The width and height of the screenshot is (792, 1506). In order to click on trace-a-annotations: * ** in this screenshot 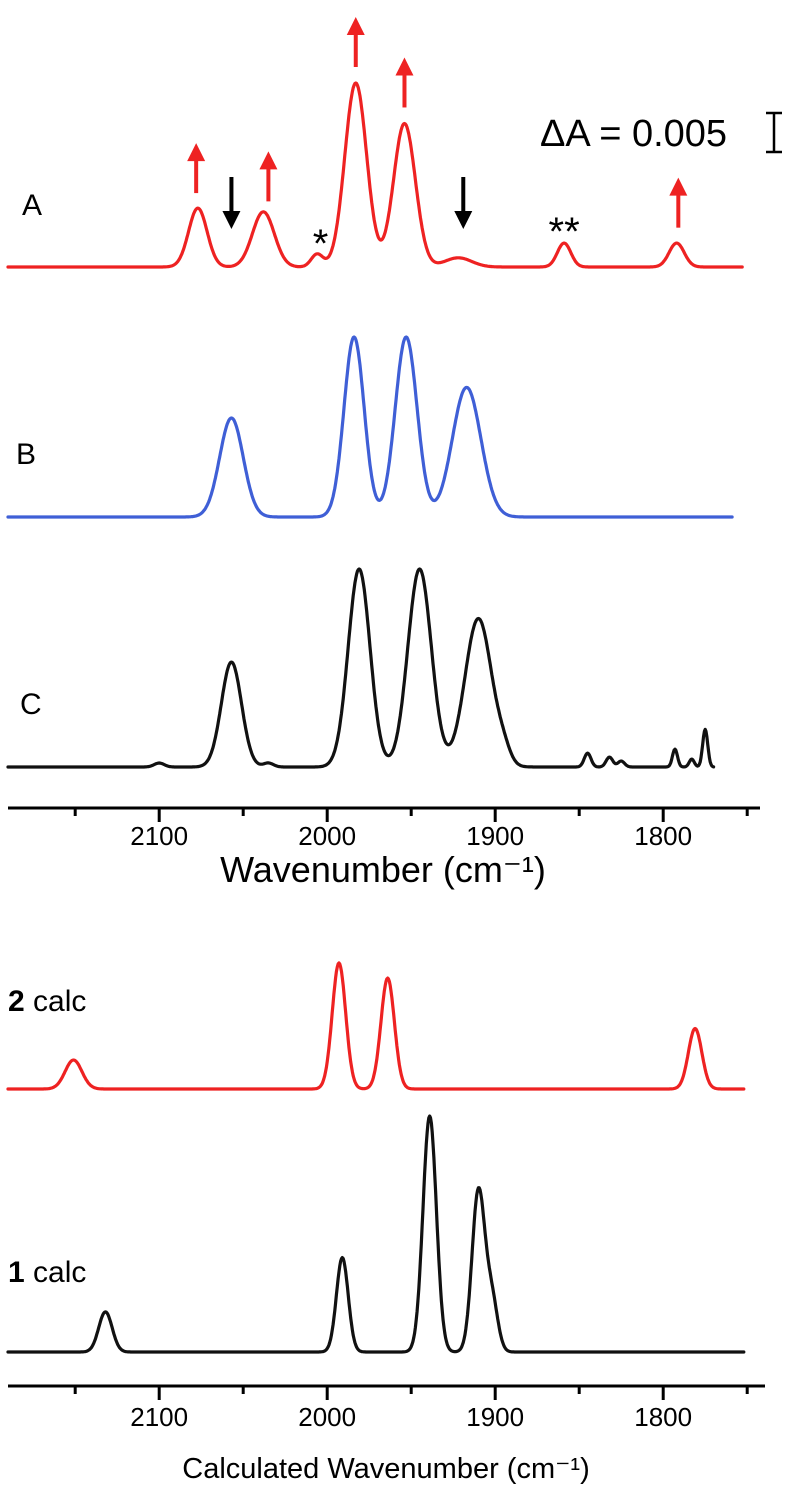, I will do `click(437, 141)`.